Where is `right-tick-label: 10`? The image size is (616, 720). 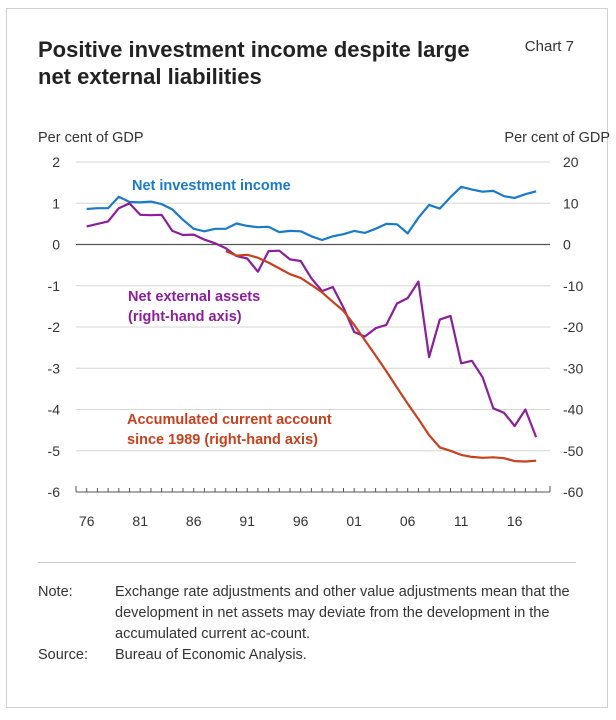
right-tick-label: 10 is located at coordinates (571, 203).